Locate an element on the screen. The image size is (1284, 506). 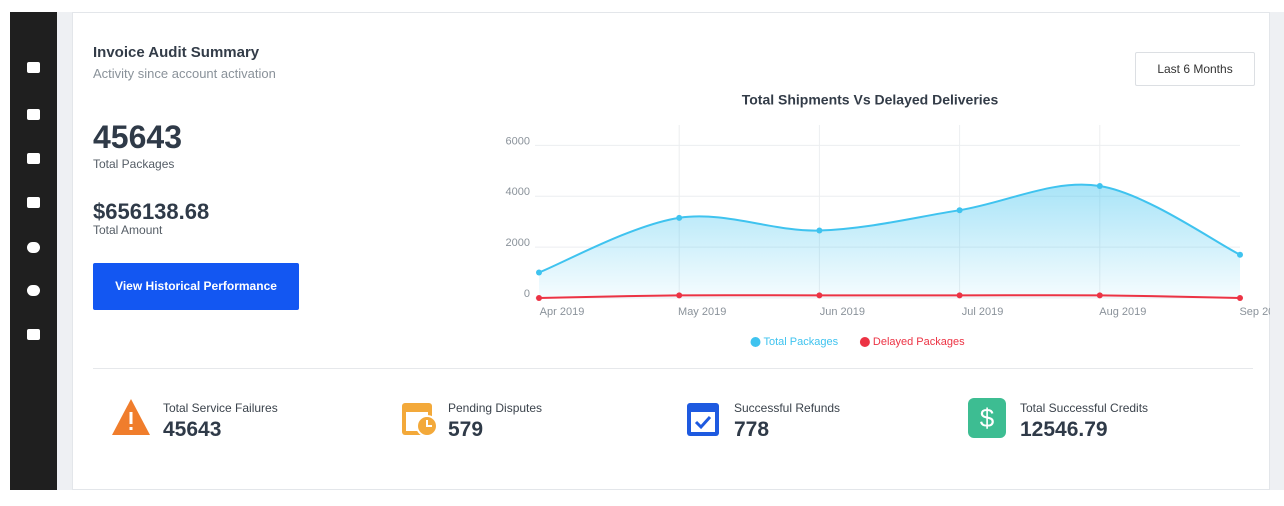
area is located at coordinates (889, 241).